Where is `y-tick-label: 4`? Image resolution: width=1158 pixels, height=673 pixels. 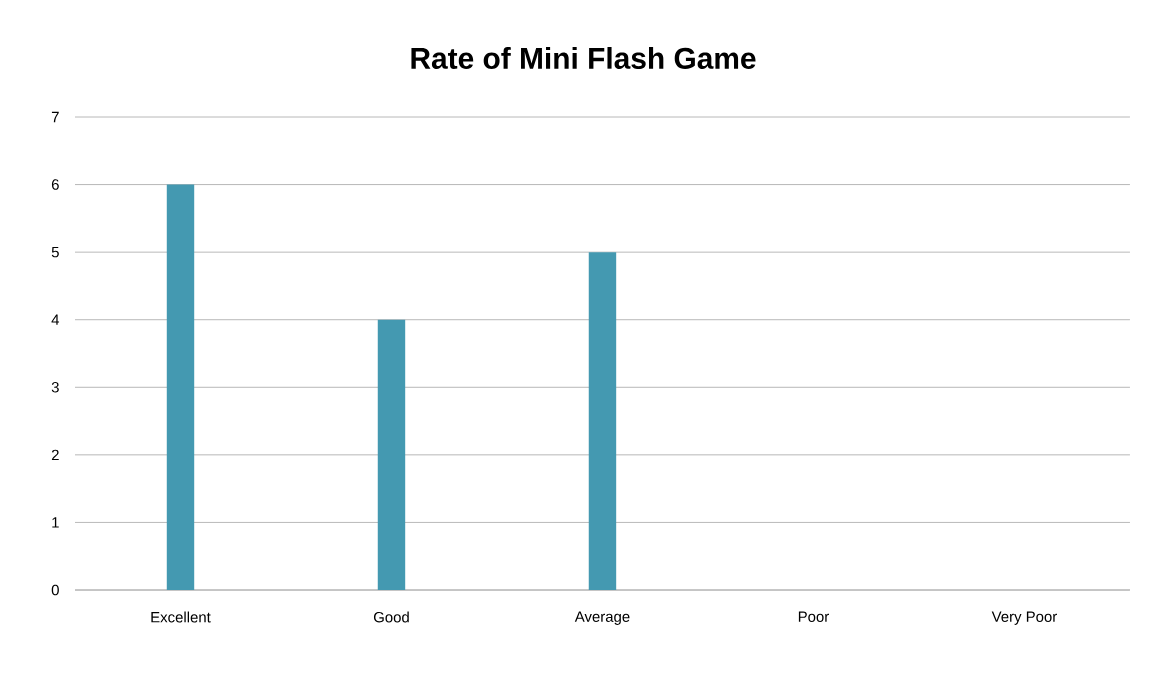 y-tick-label: 4 is located at coordinates (55, 319).